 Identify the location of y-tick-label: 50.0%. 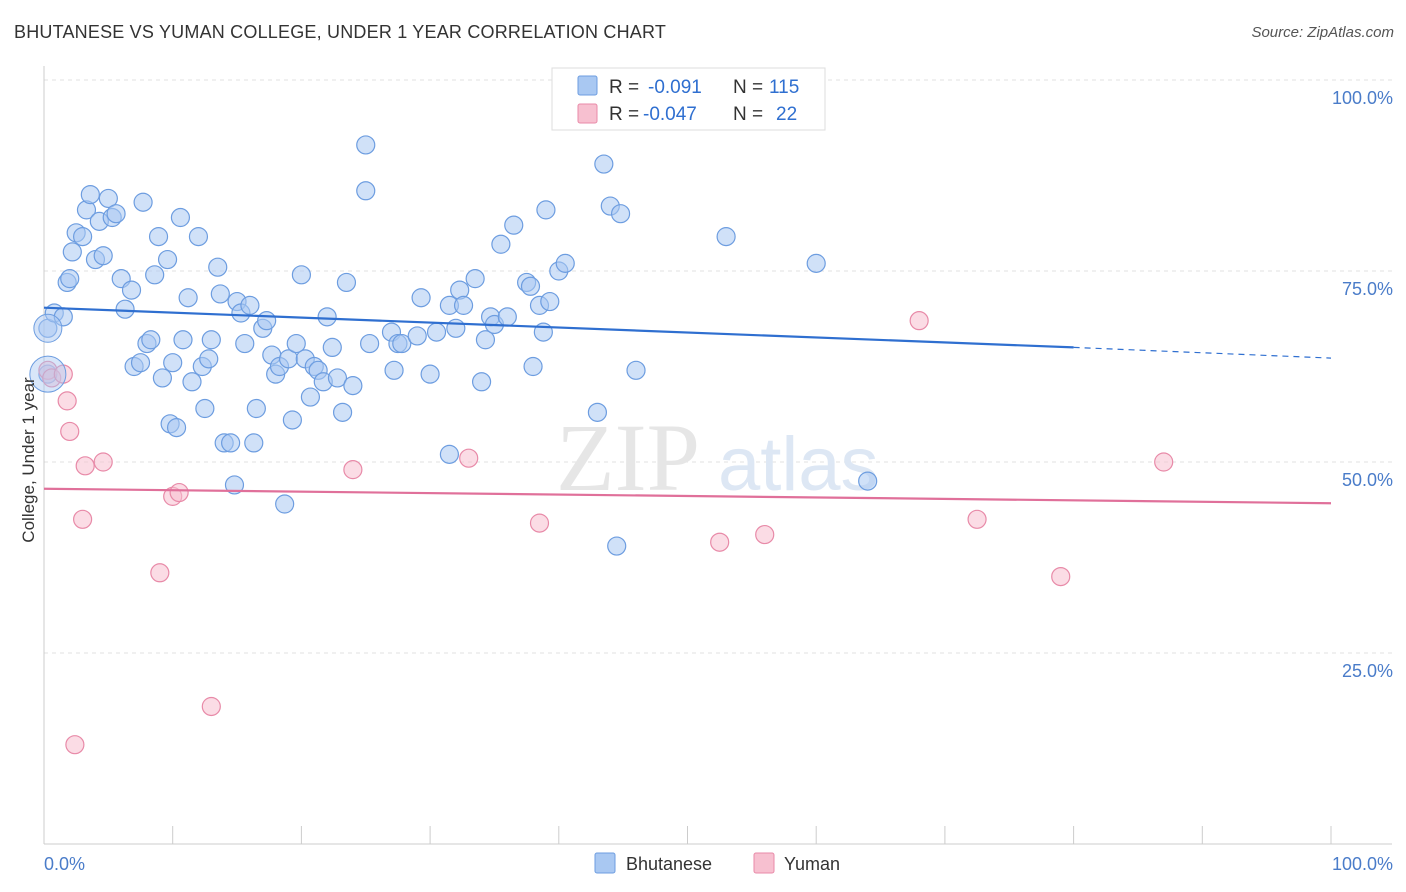
(1367, 480).